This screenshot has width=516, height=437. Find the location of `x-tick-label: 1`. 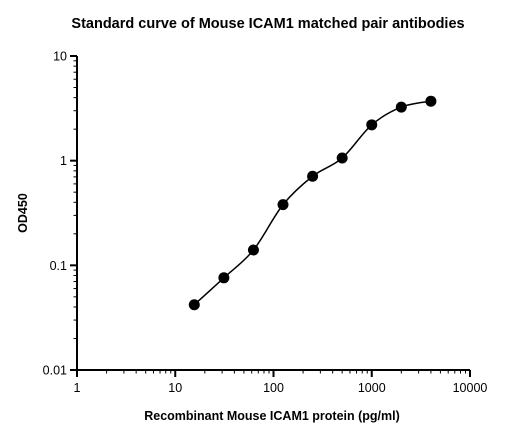

x-tick-label: 1 is located at coordinates (77, 388).